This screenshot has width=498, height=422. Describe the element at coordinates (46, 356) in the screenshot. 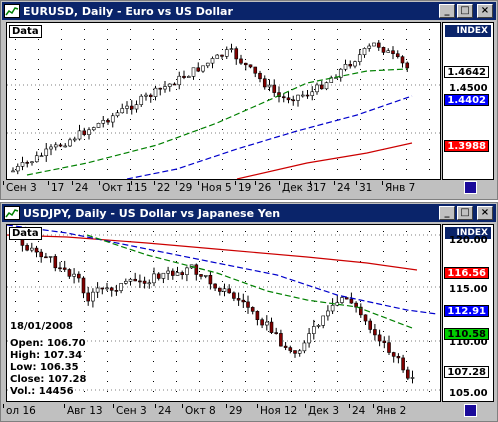

I see `info-high: High: 107.34` at that location.